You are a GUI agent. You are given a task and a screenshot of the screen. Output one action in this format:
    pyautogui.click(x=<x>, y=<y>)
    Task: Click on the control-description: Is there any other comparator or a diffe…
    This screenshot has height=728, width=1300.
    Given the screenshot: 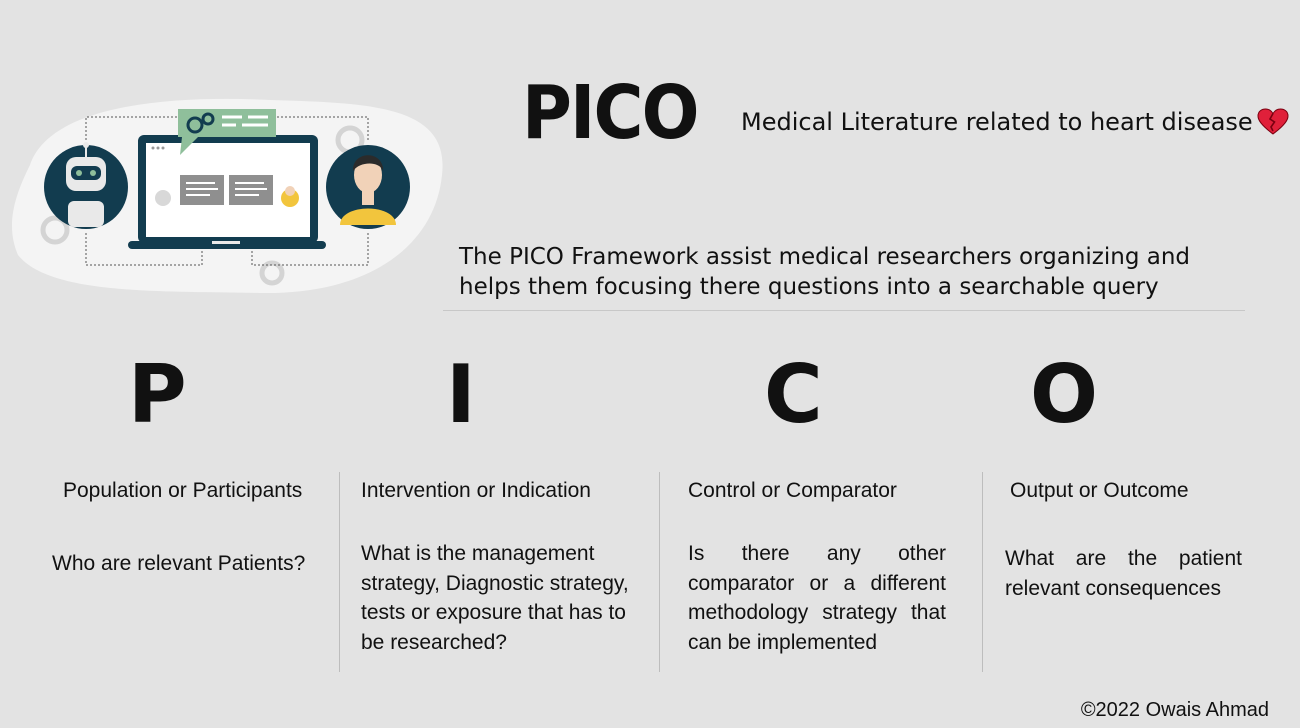 What is the action you would take?
    pyautogui.click(x=817, y=598)
    